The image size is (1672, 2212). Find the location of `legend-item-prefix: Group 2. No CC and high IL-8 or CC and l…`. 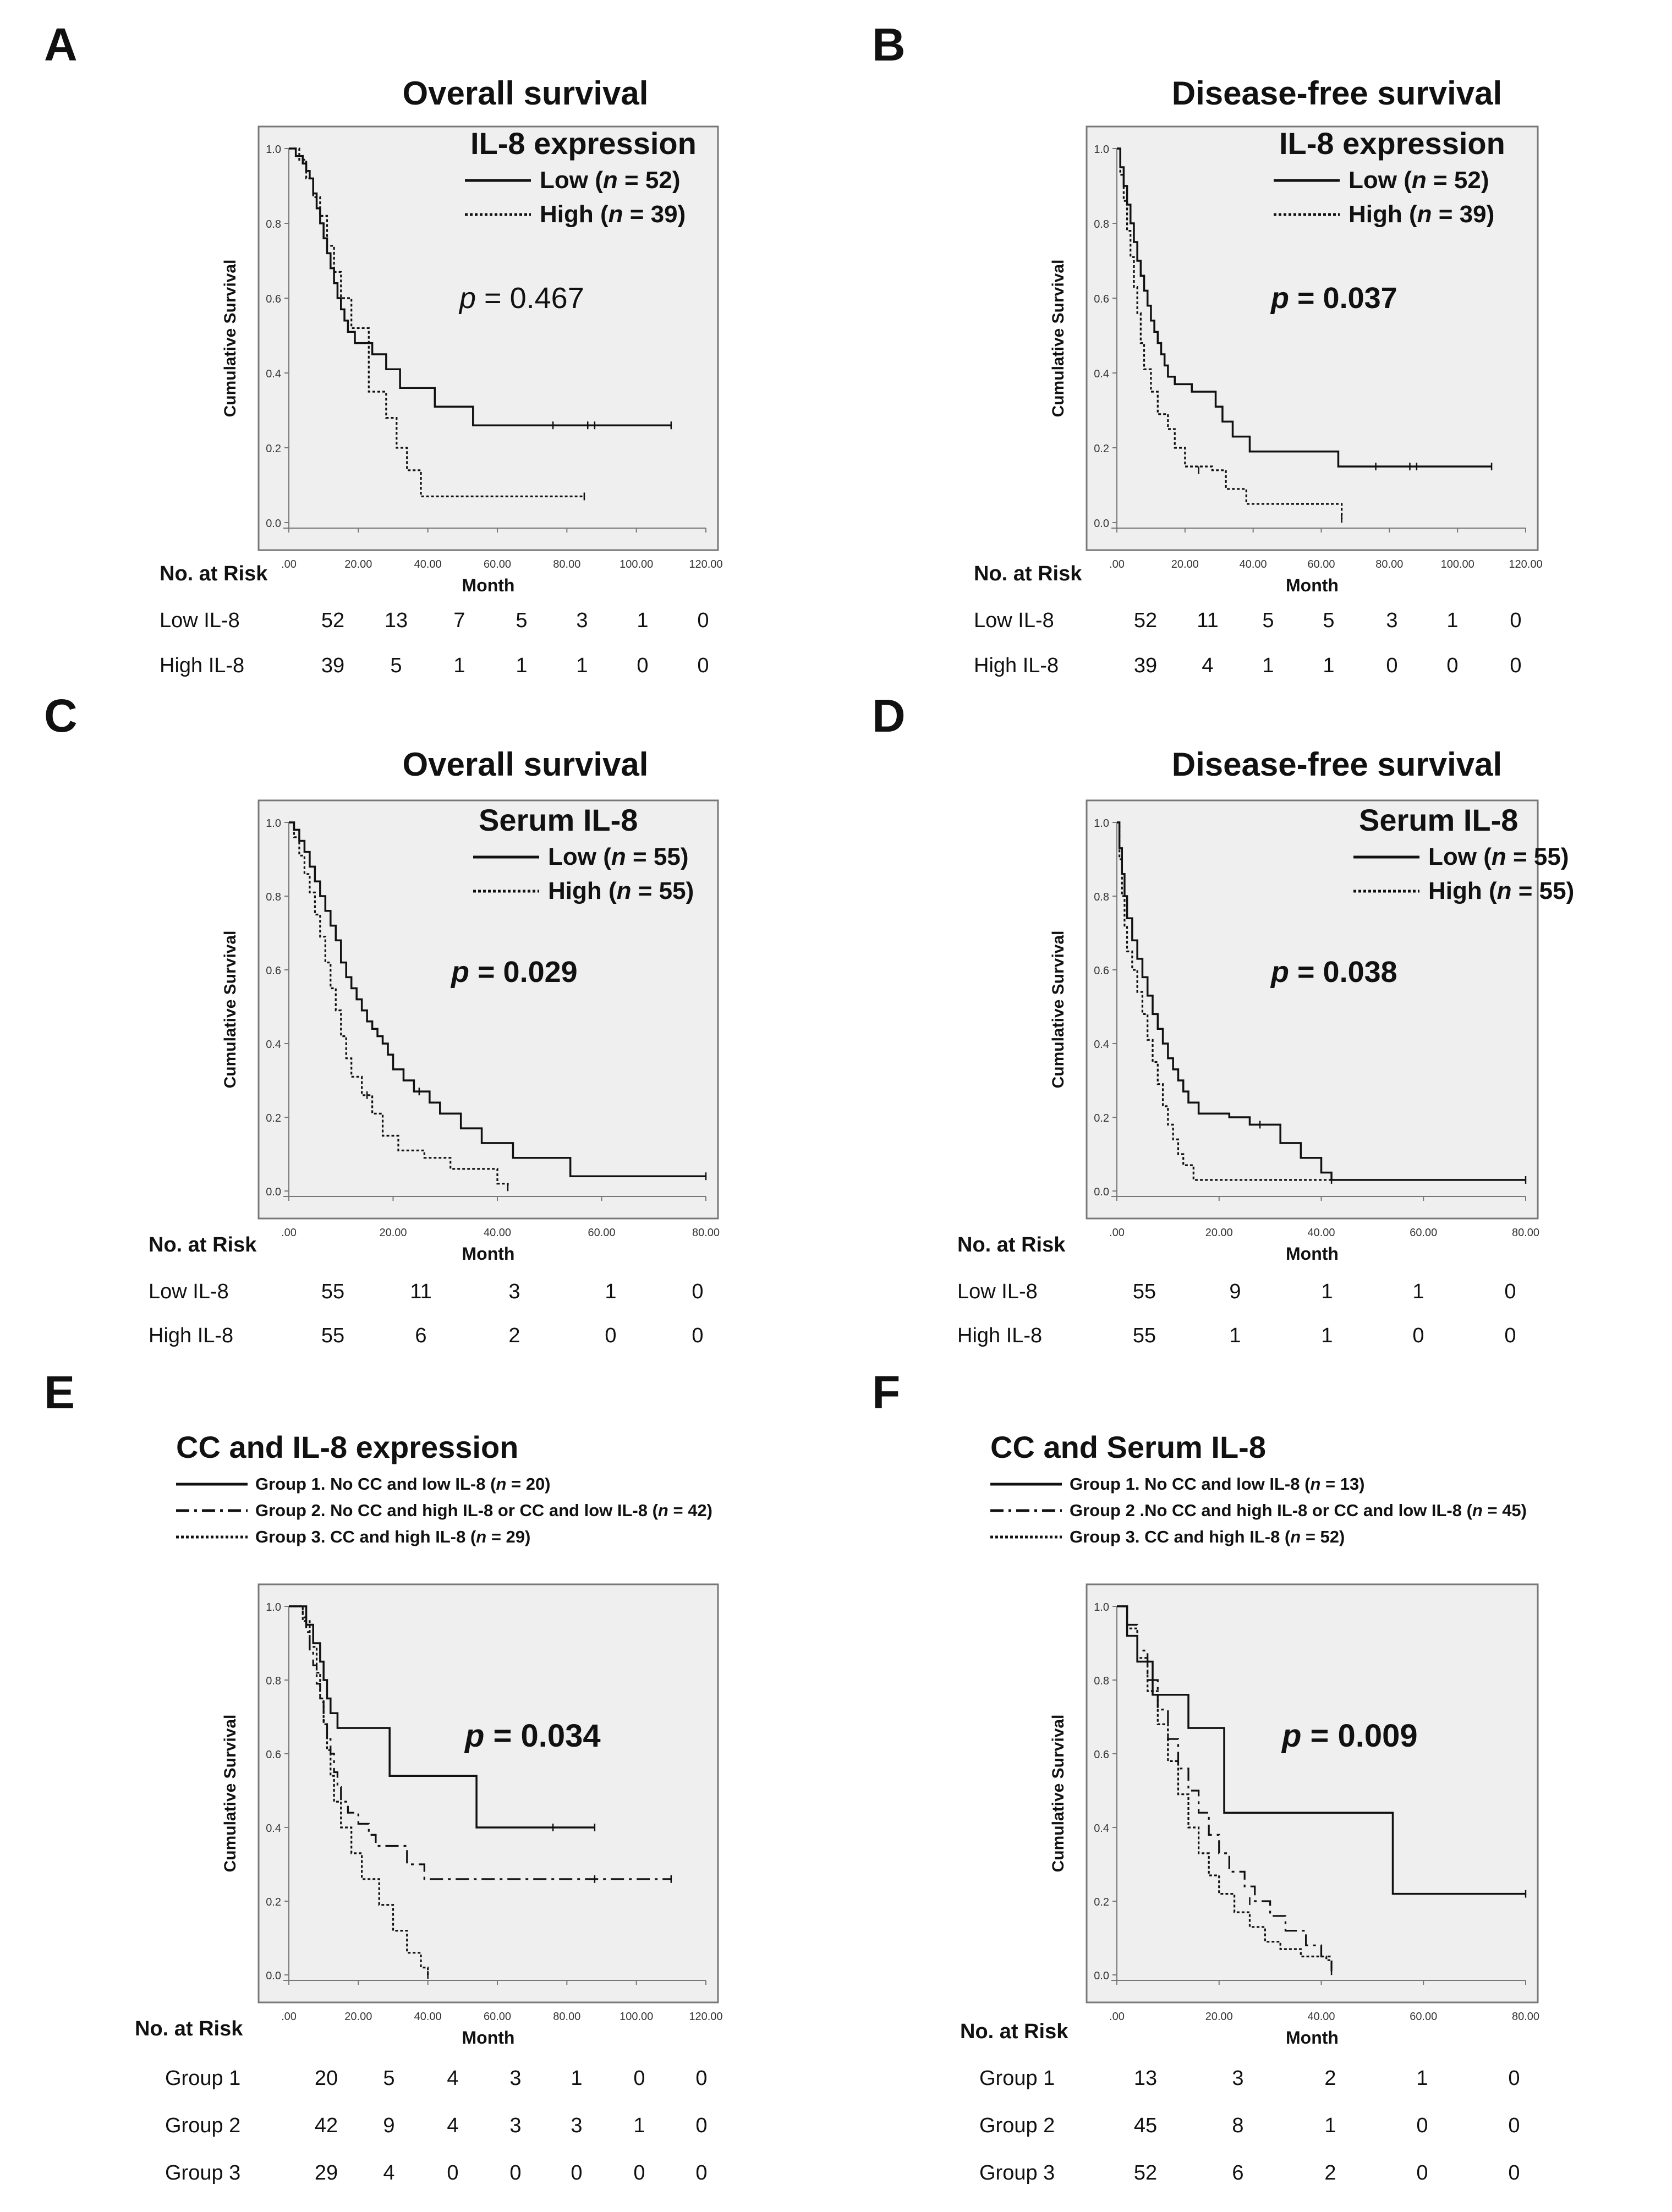

legend-item-prefix: Group 2. No CC and high IL-8 or CC and l… is located at coordinates (457, 1510).